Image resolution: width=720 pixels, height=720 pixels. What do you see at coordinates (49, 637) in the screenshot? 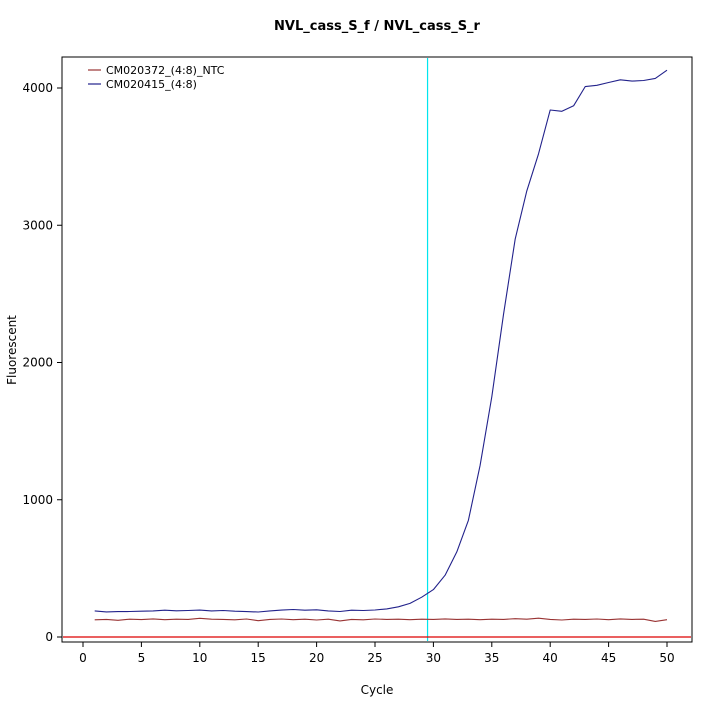
I see `y-tick-label: 0` at bounding box center [49, 637].